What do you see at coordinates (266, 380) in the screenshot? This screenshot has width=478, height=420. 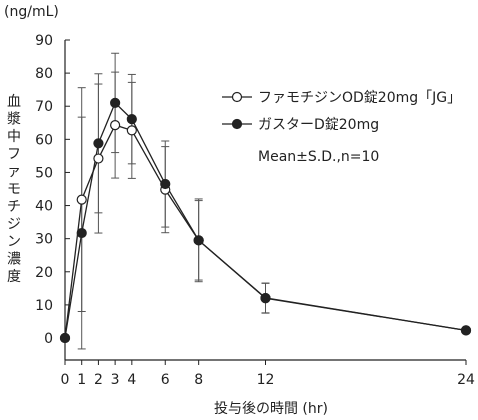 I see `x-tick-label: 12` at bounding box center [266, 380].